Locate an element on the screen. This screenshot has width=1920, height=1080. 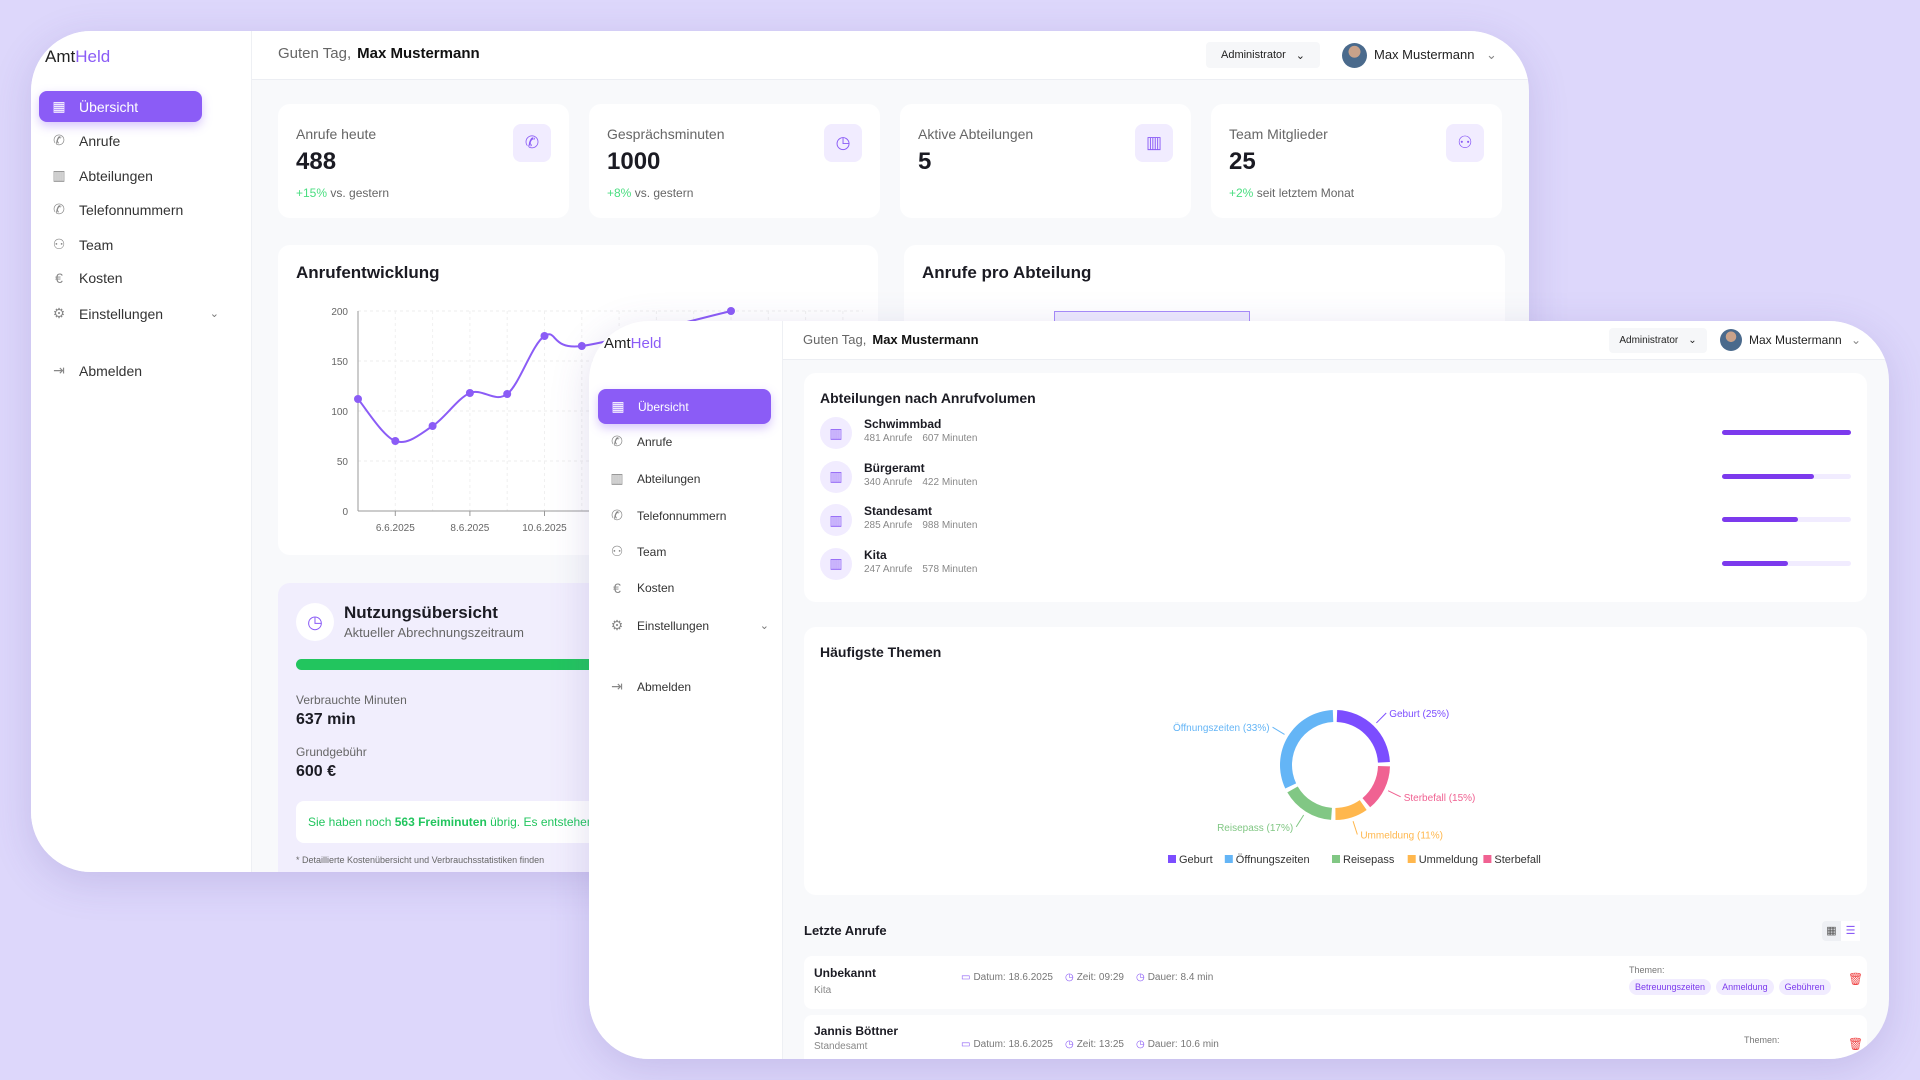
slice-label: Reisepass (17%) is located at coordinates (1255, 828).